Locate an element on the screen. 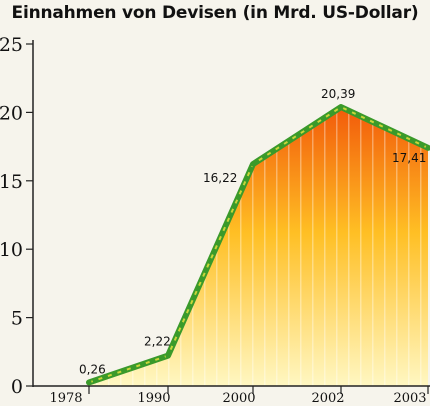 The height and width of the screenshot is (406, 430). x-tick-label: 2000 is located at coordinates (238, 398).